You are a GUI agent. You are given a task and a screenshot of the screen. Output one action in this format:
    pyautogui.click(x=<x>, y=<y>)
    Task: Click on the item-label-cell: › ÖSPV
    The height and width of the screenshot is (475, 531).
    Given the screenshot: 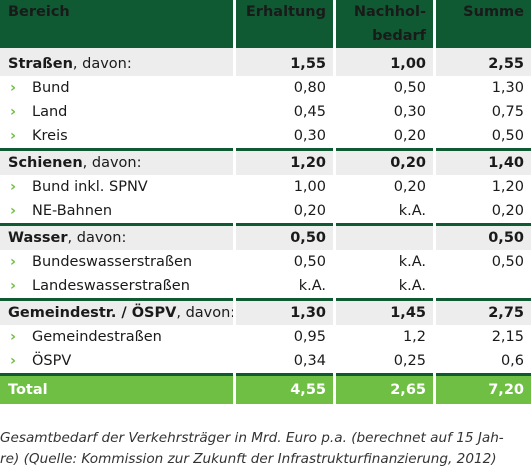 What is the action you would take?
    pyautogui.click(x=116, y=361)
    